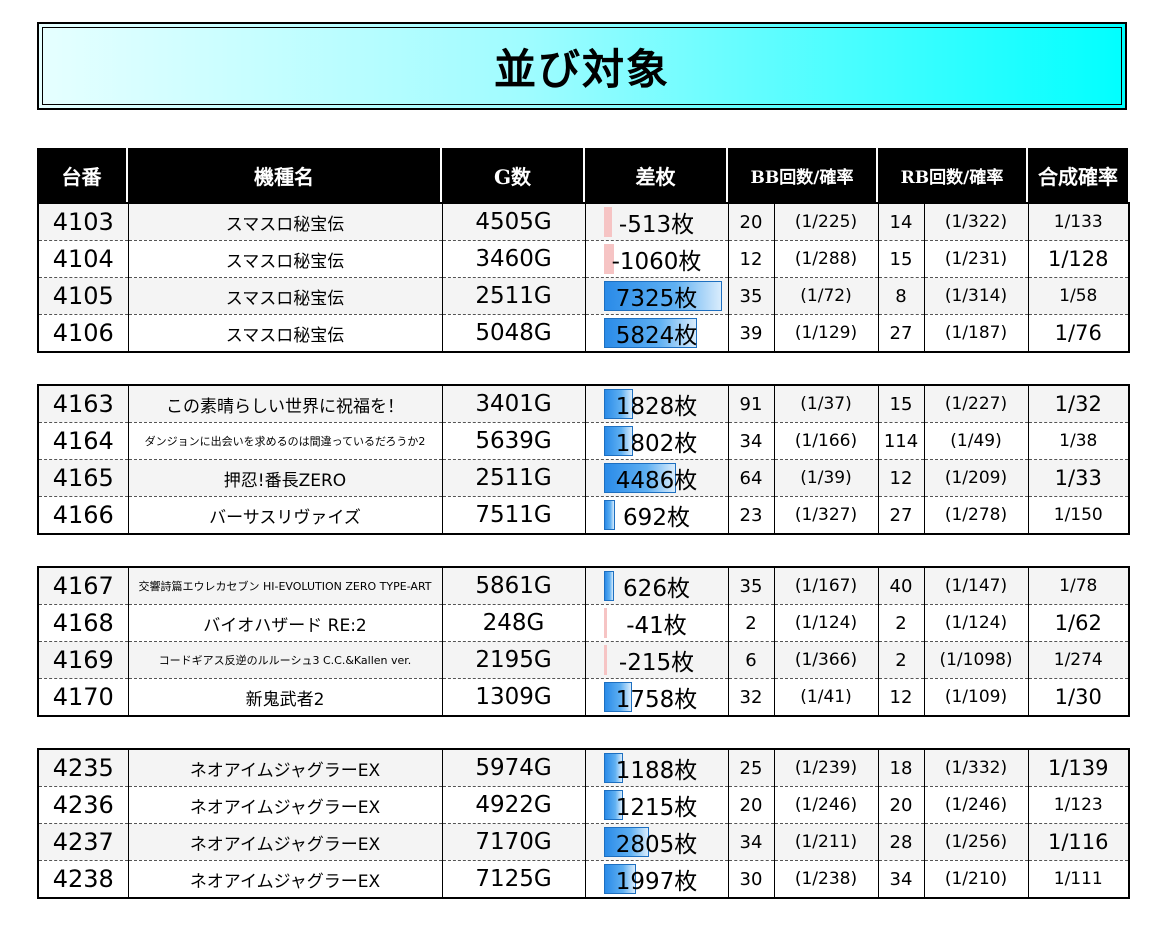 The width and height of the screenshot is (1174, 933). Describe the element at coordinates (284, 586) in the screenshot. I see `machine-name: 交響詩篇エウレカセブン HI-EVOLUTION ZERO TYPE-ART` at that location.